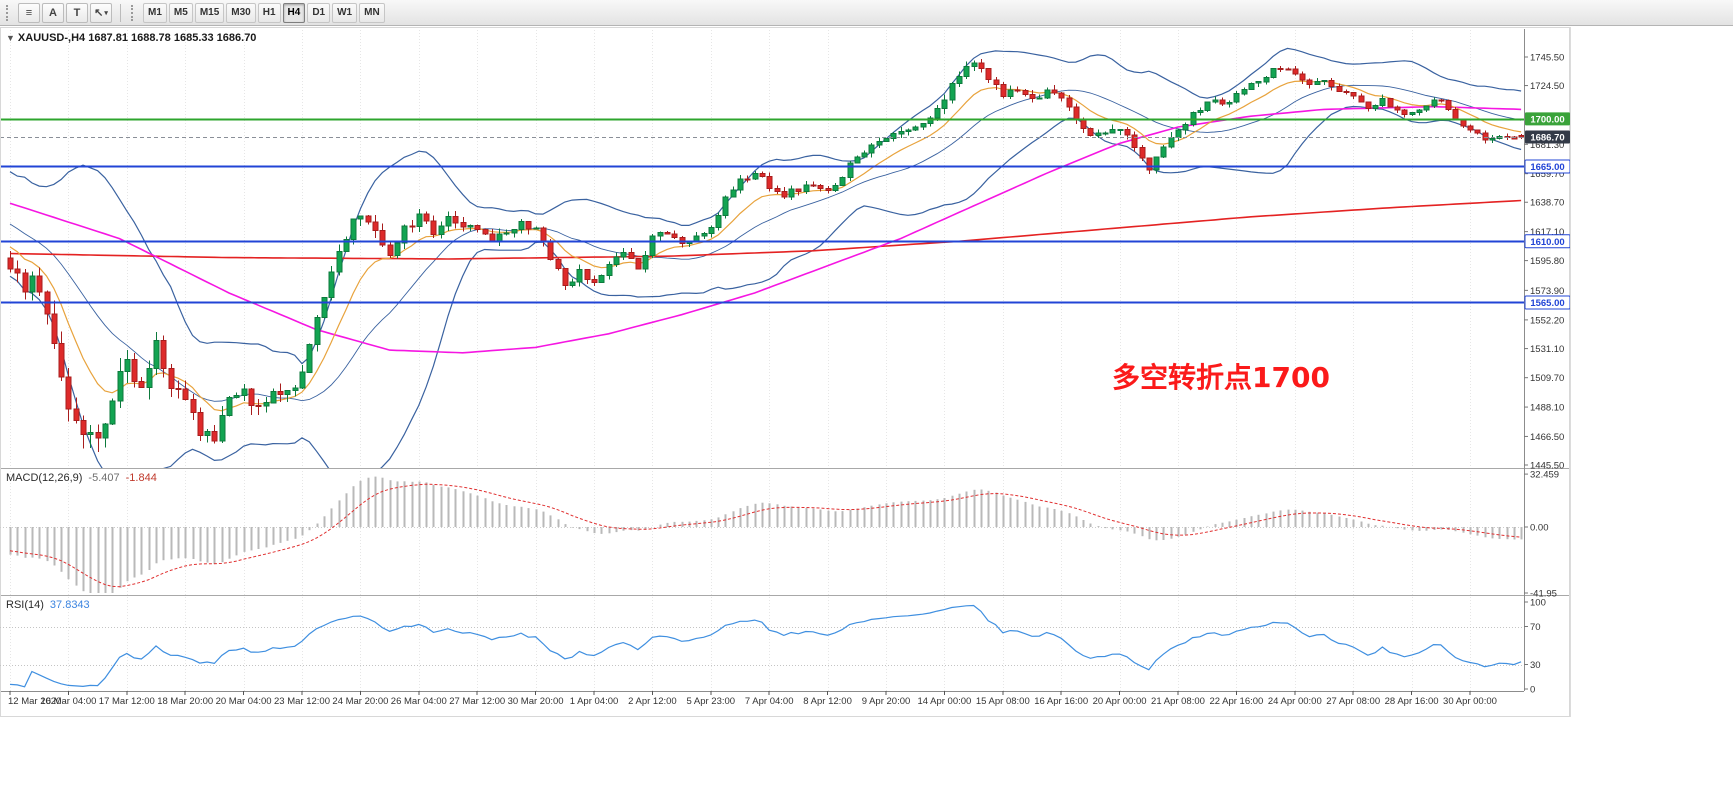 The image size is (1733, 788). What do you see at coordinates (106, 13) in the screenshot?
I see `cursor-dropdown-icon: ▾` at bounding box center [106, 13].